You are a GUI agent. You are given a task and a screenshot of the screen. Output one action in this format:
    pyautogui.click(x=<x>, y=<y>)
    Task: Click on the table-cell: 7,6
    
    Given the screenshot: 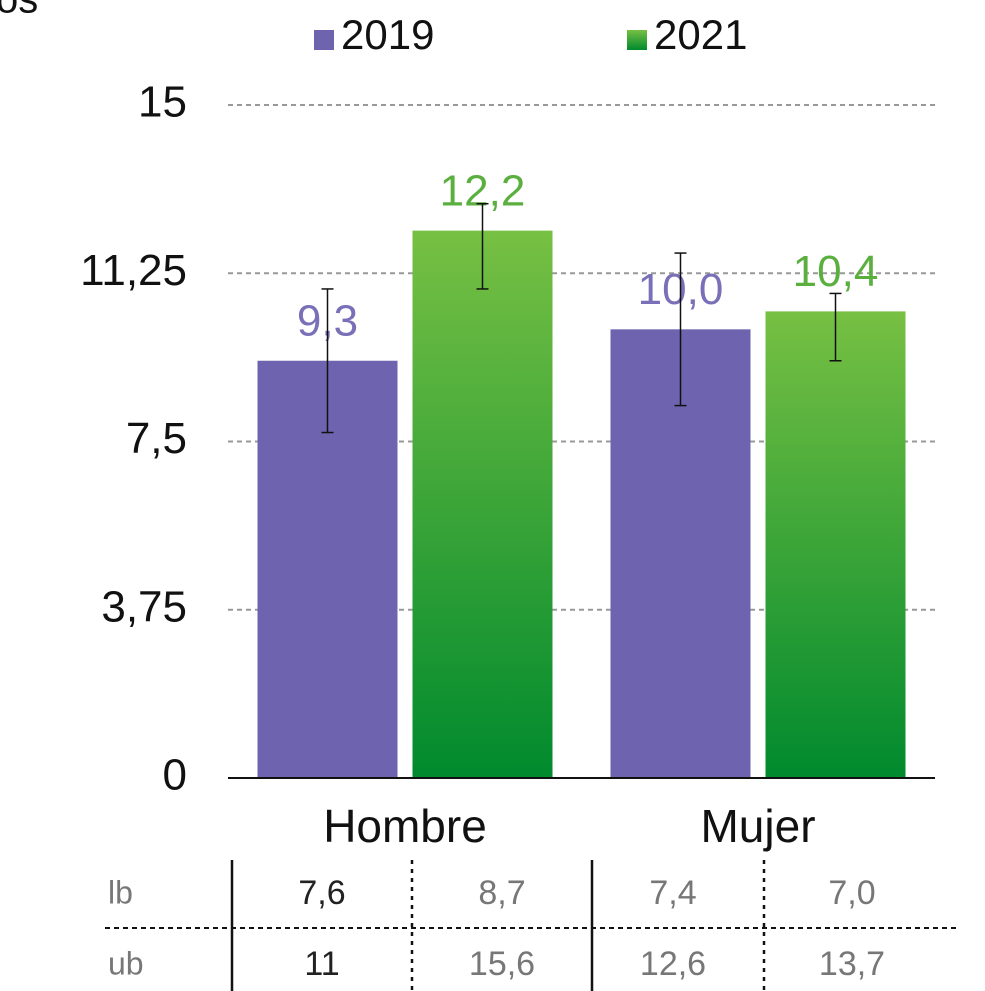 What is the action you would take?
    pyautogui.click(x=321, y=893)
    